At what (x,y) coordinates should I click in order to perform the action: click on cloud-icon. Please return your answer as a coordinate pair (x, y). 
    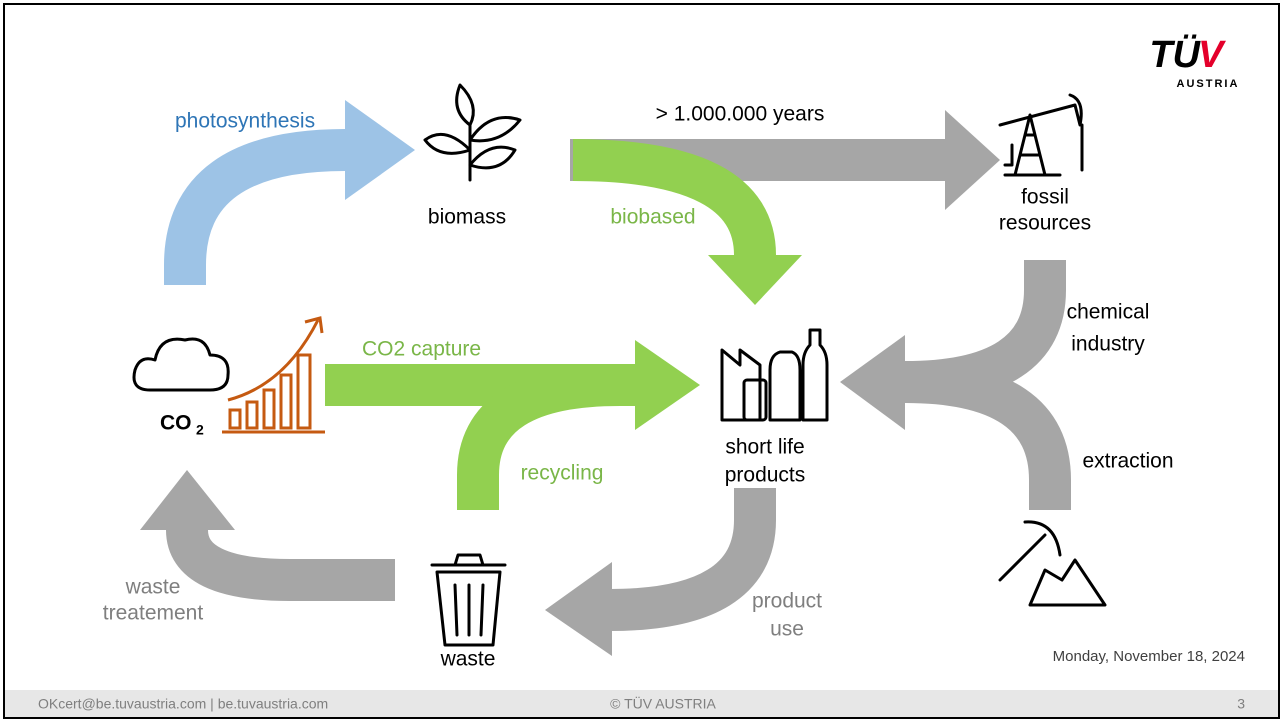
    Looking at the image, I should click on (181, 364).